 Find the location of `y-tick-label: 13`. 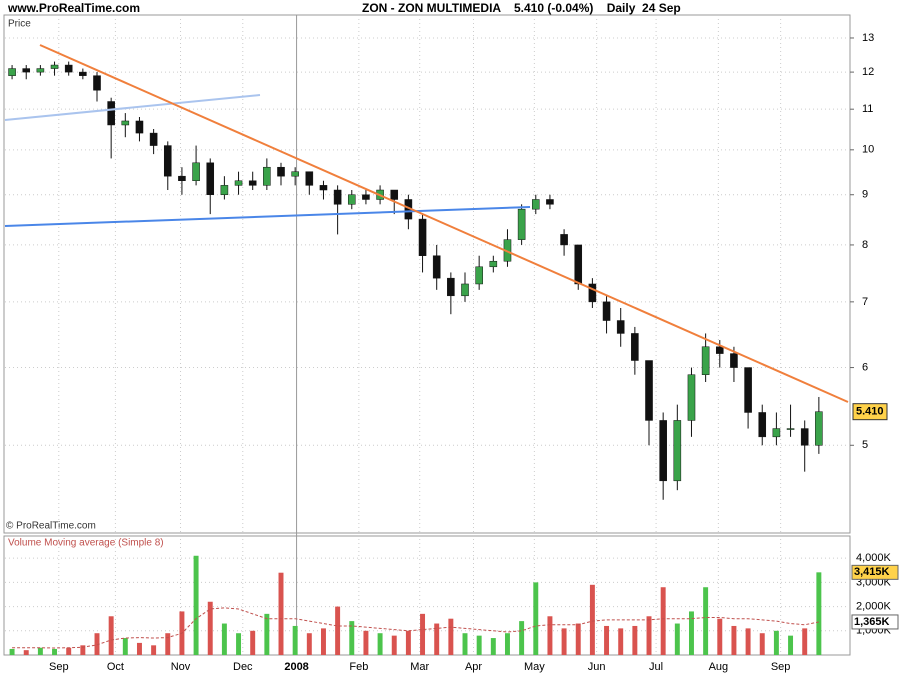

y-tick-label: 13 is located at coordinates (868, 38).